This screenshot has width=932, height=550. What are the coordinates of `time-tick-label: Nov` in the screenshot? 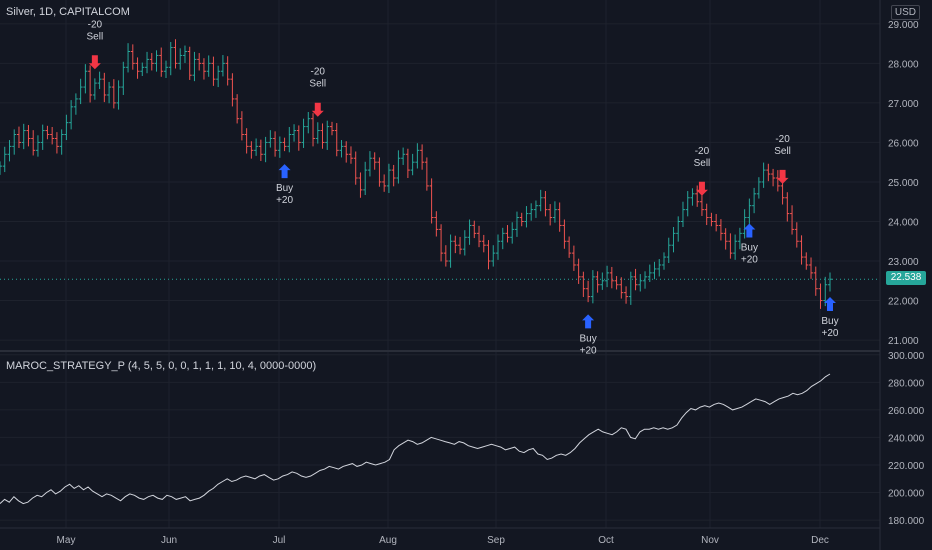 It's located at (710, 540).